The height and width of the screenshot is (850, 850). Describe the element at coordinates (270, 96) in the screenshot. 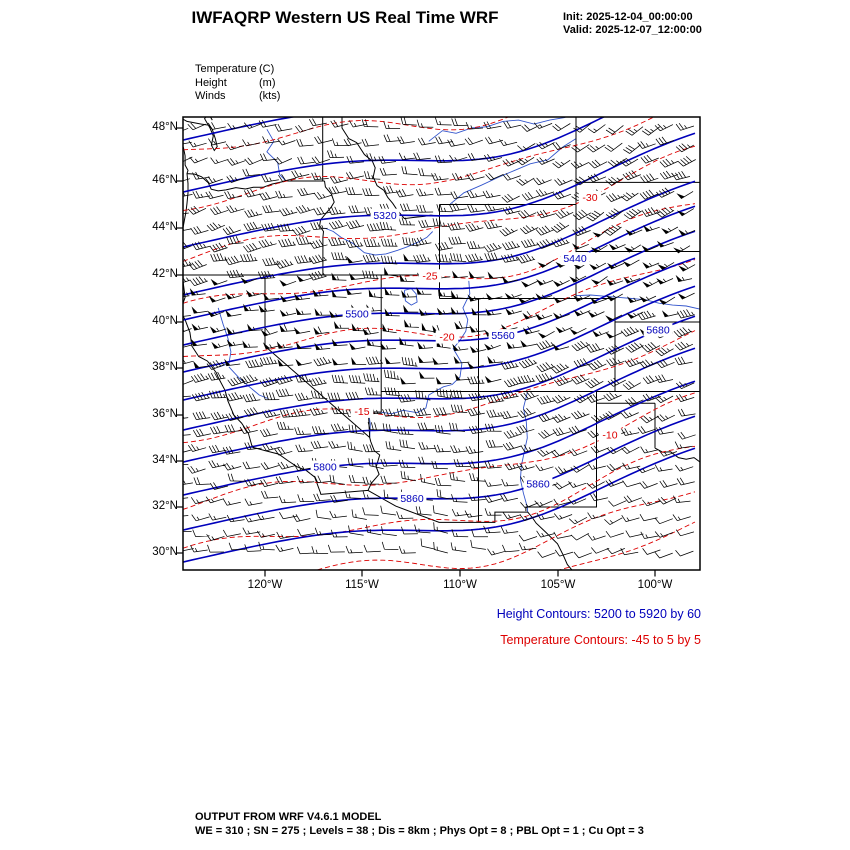

I see `legend-winds-unit: (kts)` at that location.